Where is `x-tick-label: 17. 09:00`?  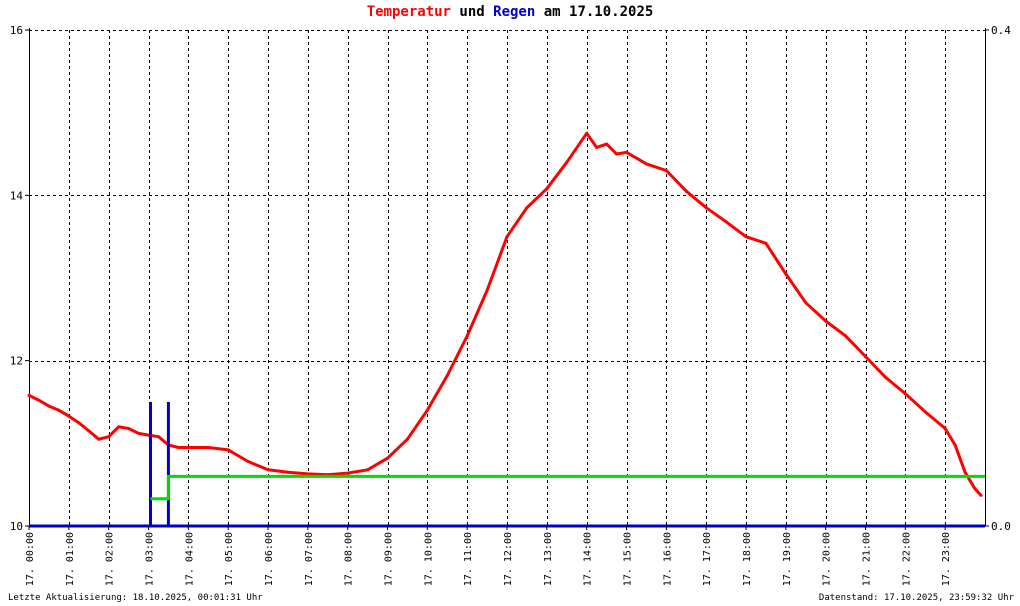 x-tick-label: 17. 09:00 is located at coordinates (388, 559).